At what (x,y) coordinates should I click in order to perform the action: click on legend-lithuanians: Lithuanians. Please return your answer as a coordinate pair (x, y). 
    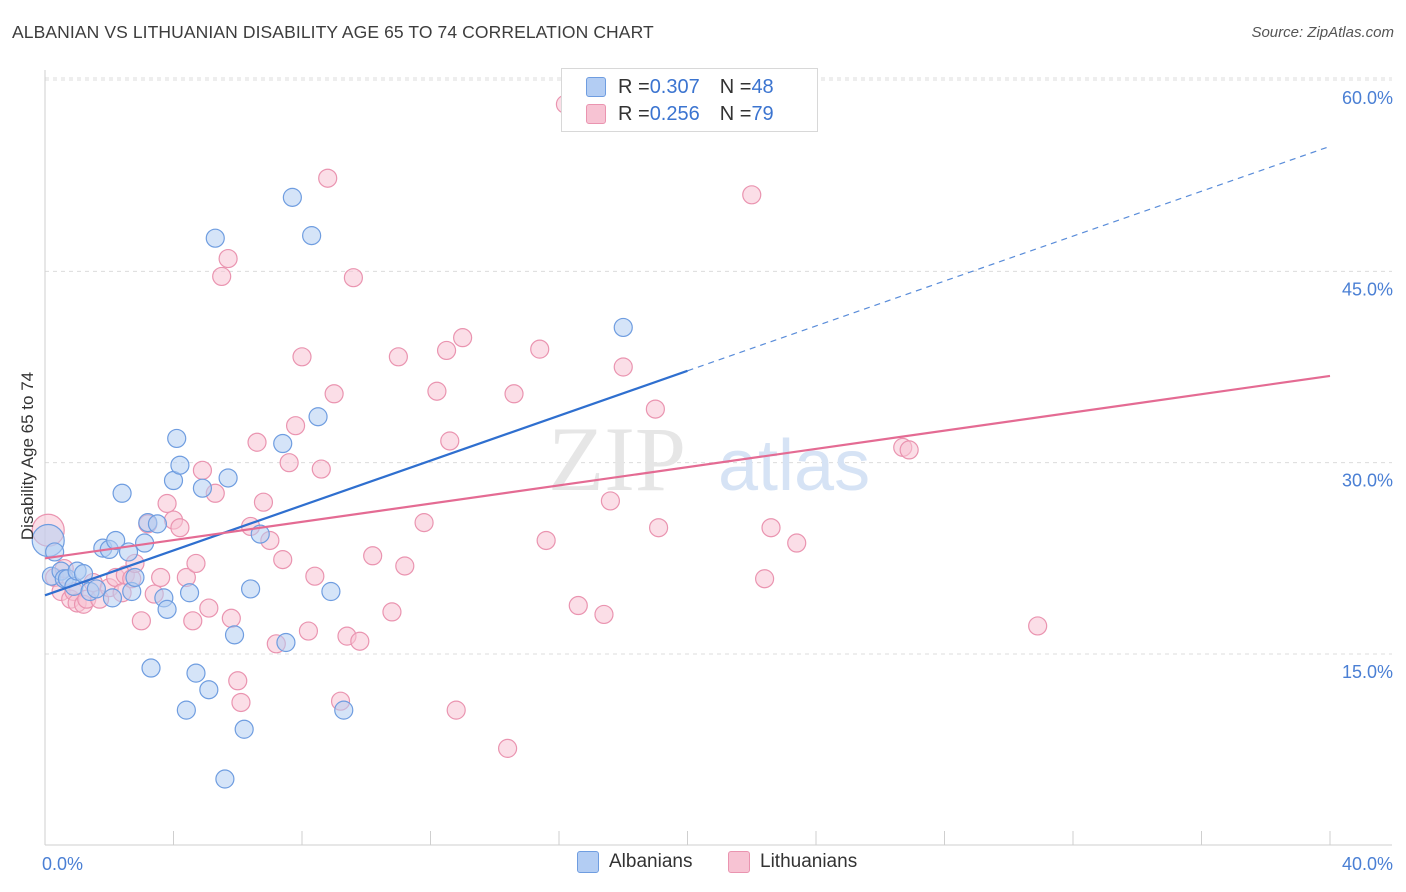
    Looking at the image, I should click on (792, 862).